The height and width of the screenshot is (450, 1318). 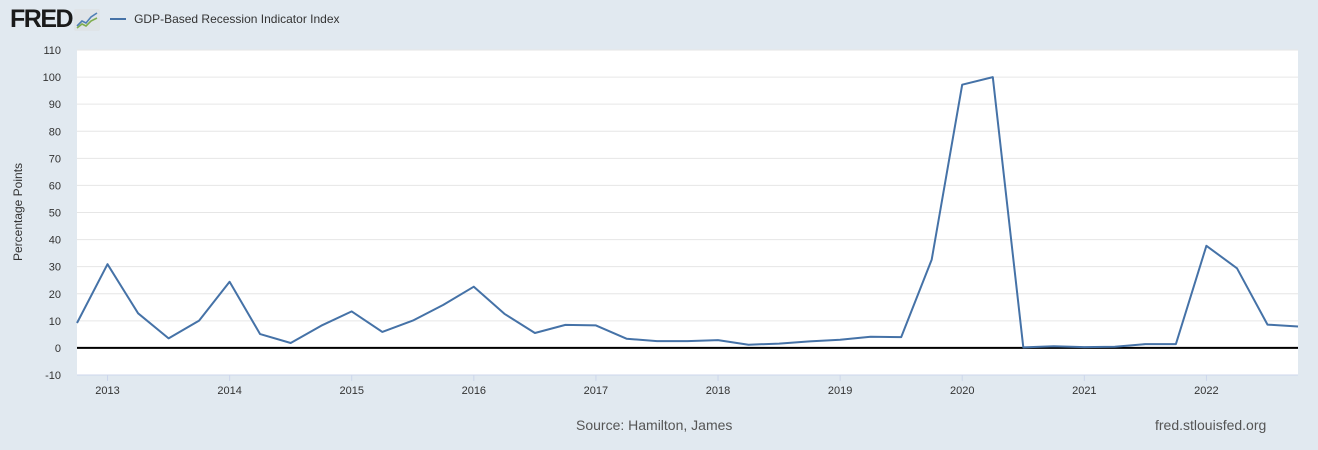 What do you see at coordinates (55, 159) in the screenshot?
I see `y-tick-label: 70` at bounding box center [55, 159].